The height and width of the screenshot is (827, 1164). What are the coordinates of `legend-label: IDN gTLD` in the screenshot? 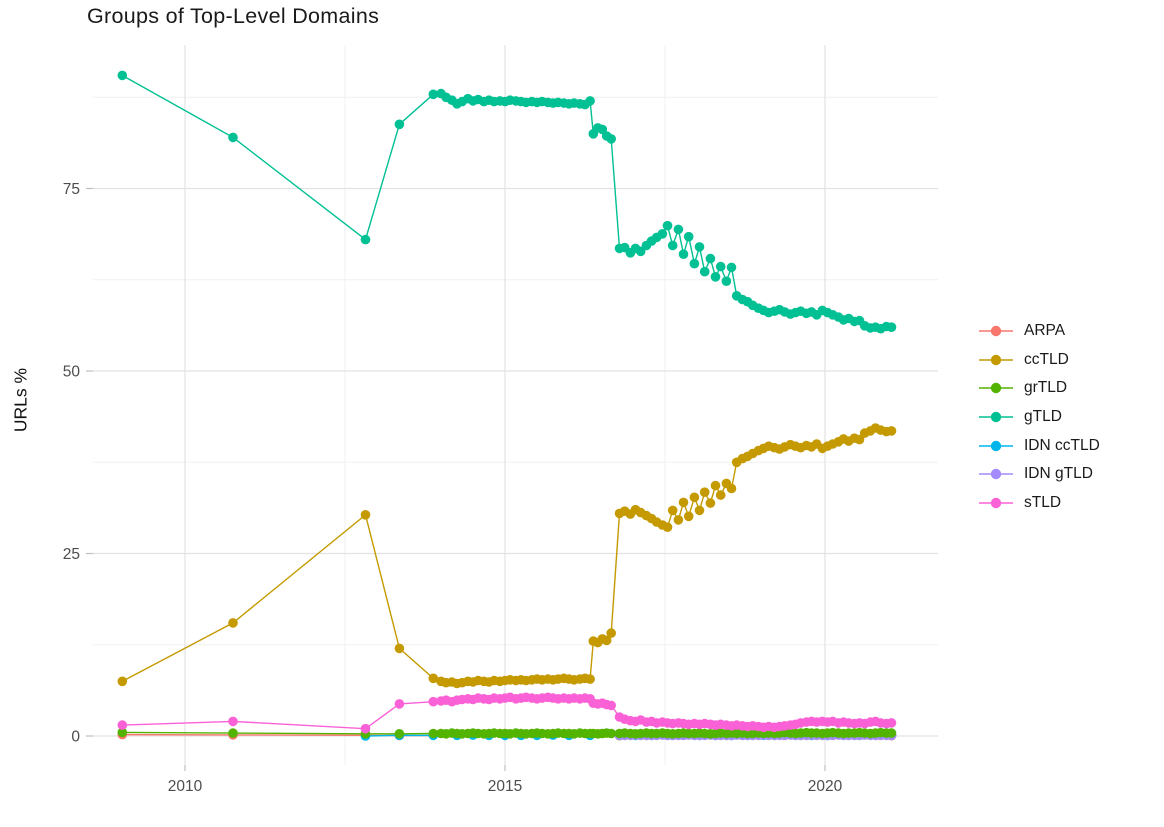 It's located at (1058, 474).